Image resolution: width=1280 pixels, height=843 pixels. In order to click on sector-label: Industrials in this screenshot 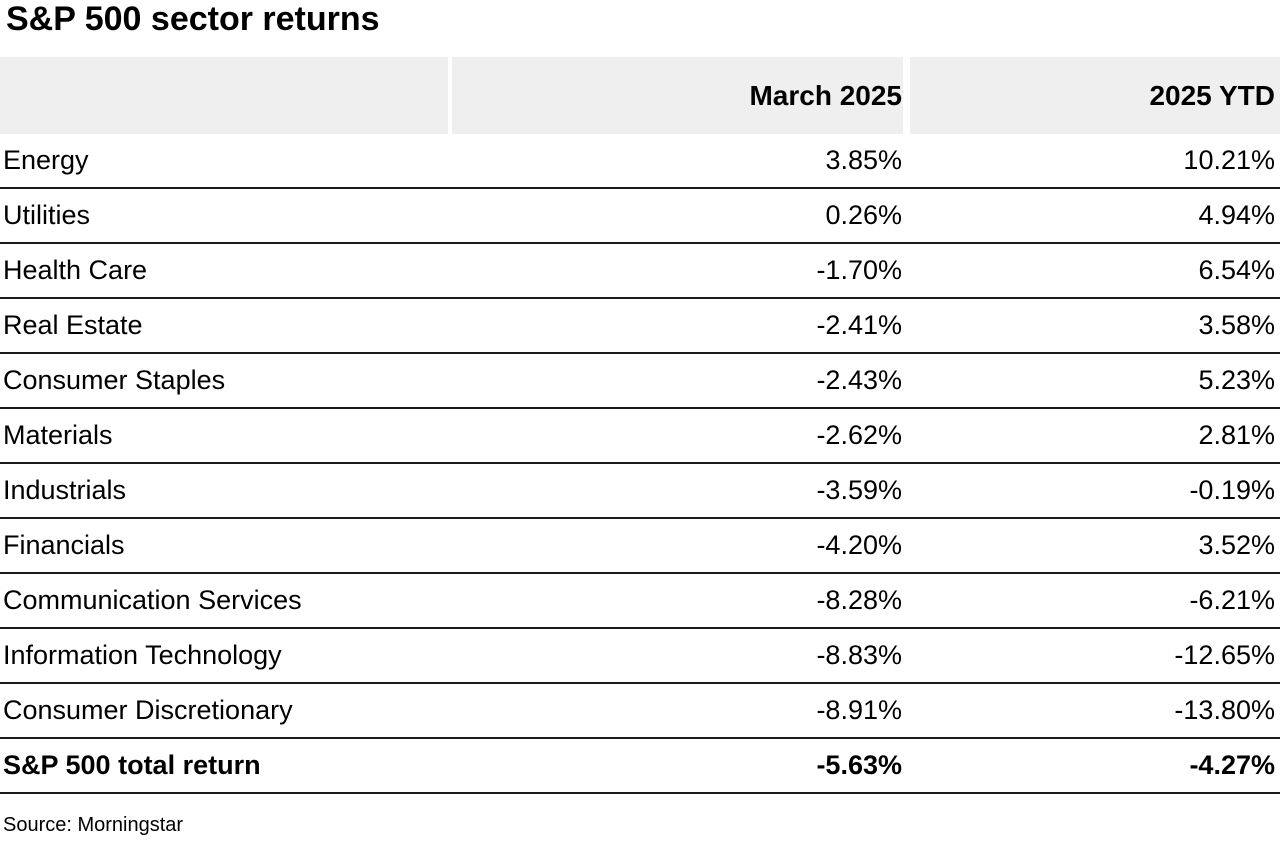, I will do `click(65, 490)`.